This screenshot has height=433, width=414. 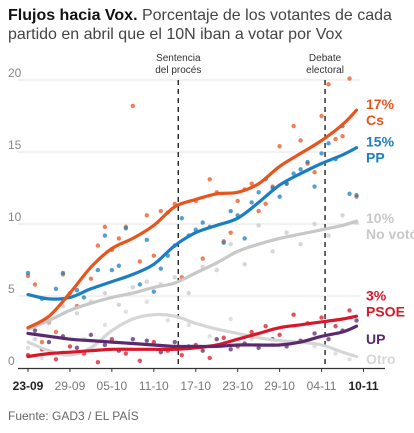 I want to click on x-tick-label: 23-10, so click(x=237, y=386).